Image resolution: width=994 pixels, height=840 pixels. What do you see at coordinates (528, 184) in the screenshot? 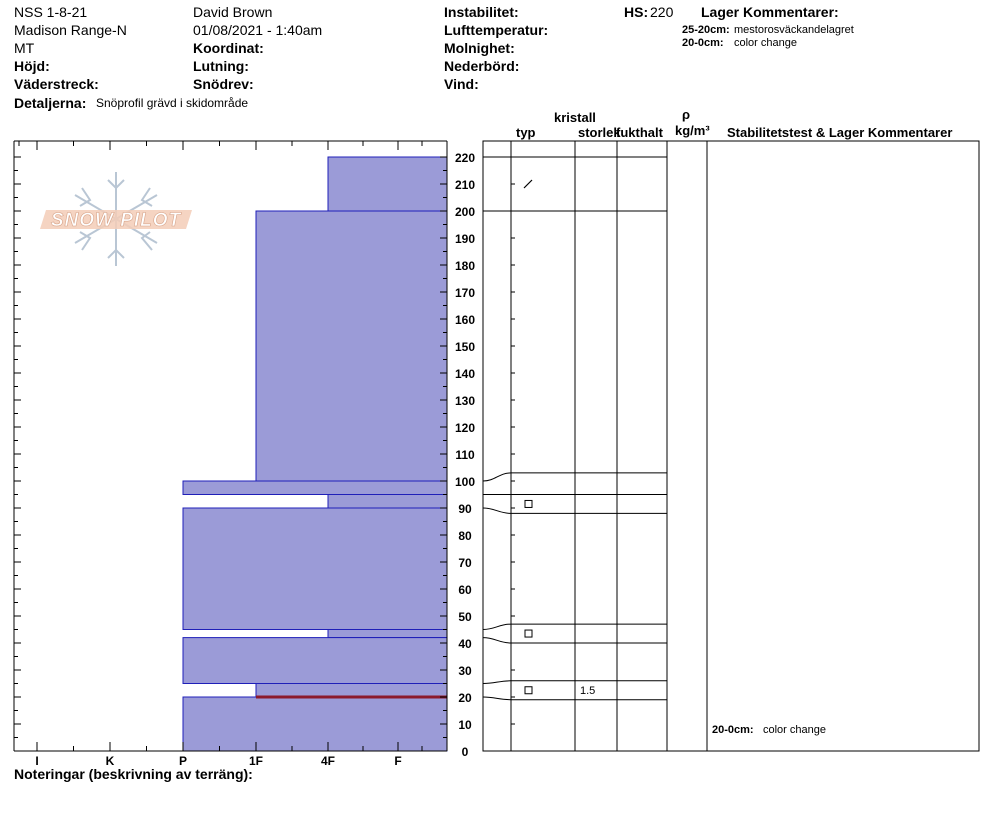
I see `crystal-symbol-decomposing` at bounding box center [528, 184].